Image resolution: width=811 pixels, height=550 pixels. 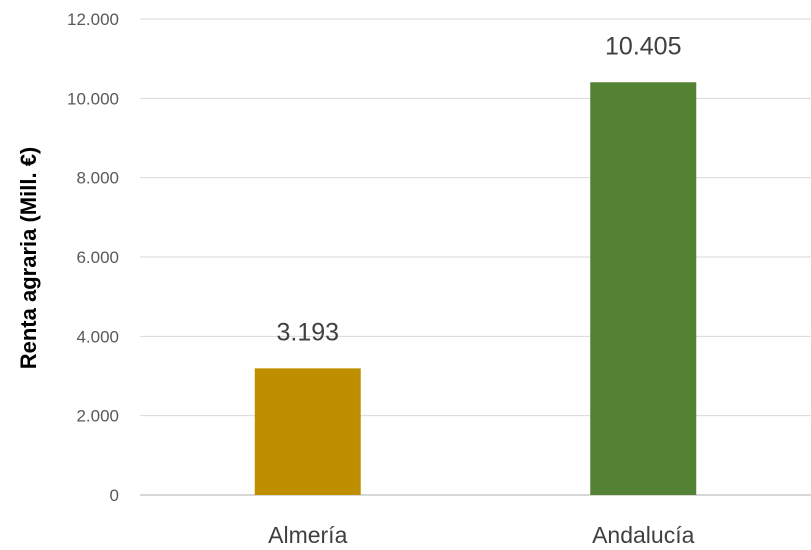 What do you see at coordinates (97, 257) in the screenshot?
I see `y-tick-label: 6.000` at bounding box center [97, 257].